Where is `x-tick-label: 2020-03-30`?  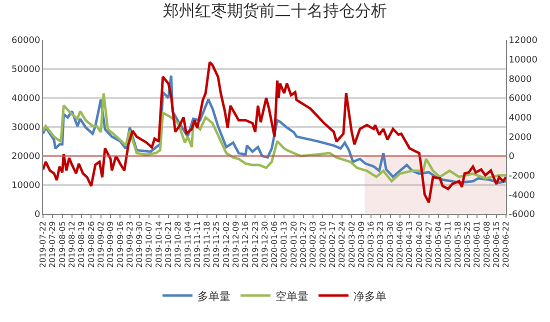
x-tick-label: 2020-03-30 is located at coordinates (390, 244).